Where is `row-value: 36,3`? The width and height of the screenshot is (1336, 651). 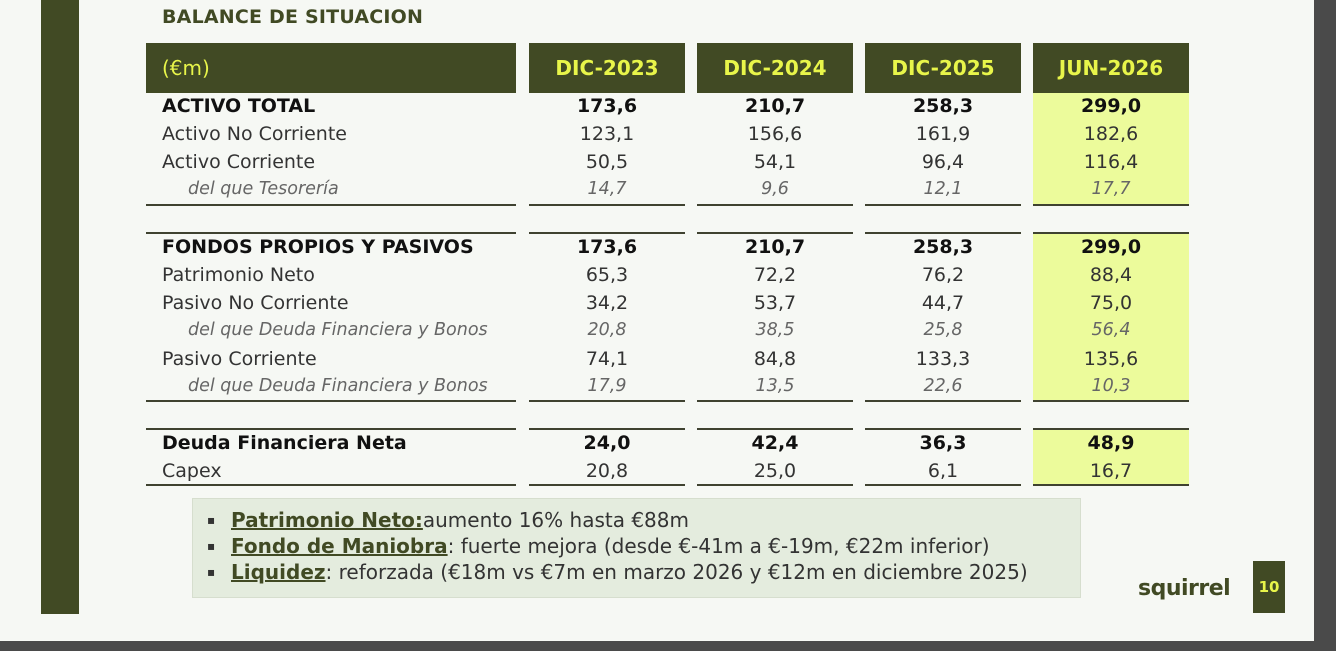
row-value: 36,3 is located at coordinates (943, 443).